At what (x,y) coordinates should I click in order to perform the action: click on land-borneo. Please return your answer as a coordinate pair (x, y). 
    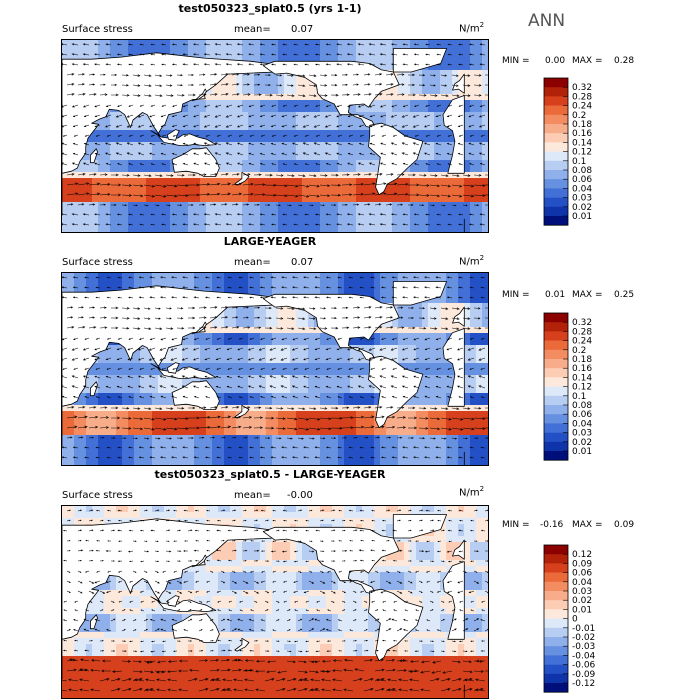
    Looking at the image, I should click on (173, 135).